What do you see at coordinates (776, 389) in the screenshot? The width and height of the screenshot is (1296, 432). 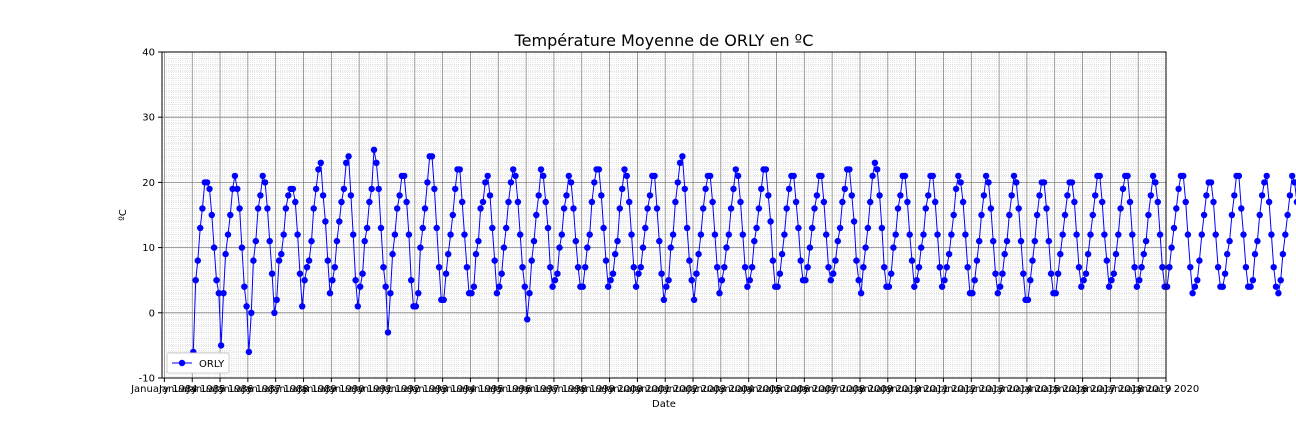 I see `x-tick-label: January 2006` at bounding box center [776, 389].